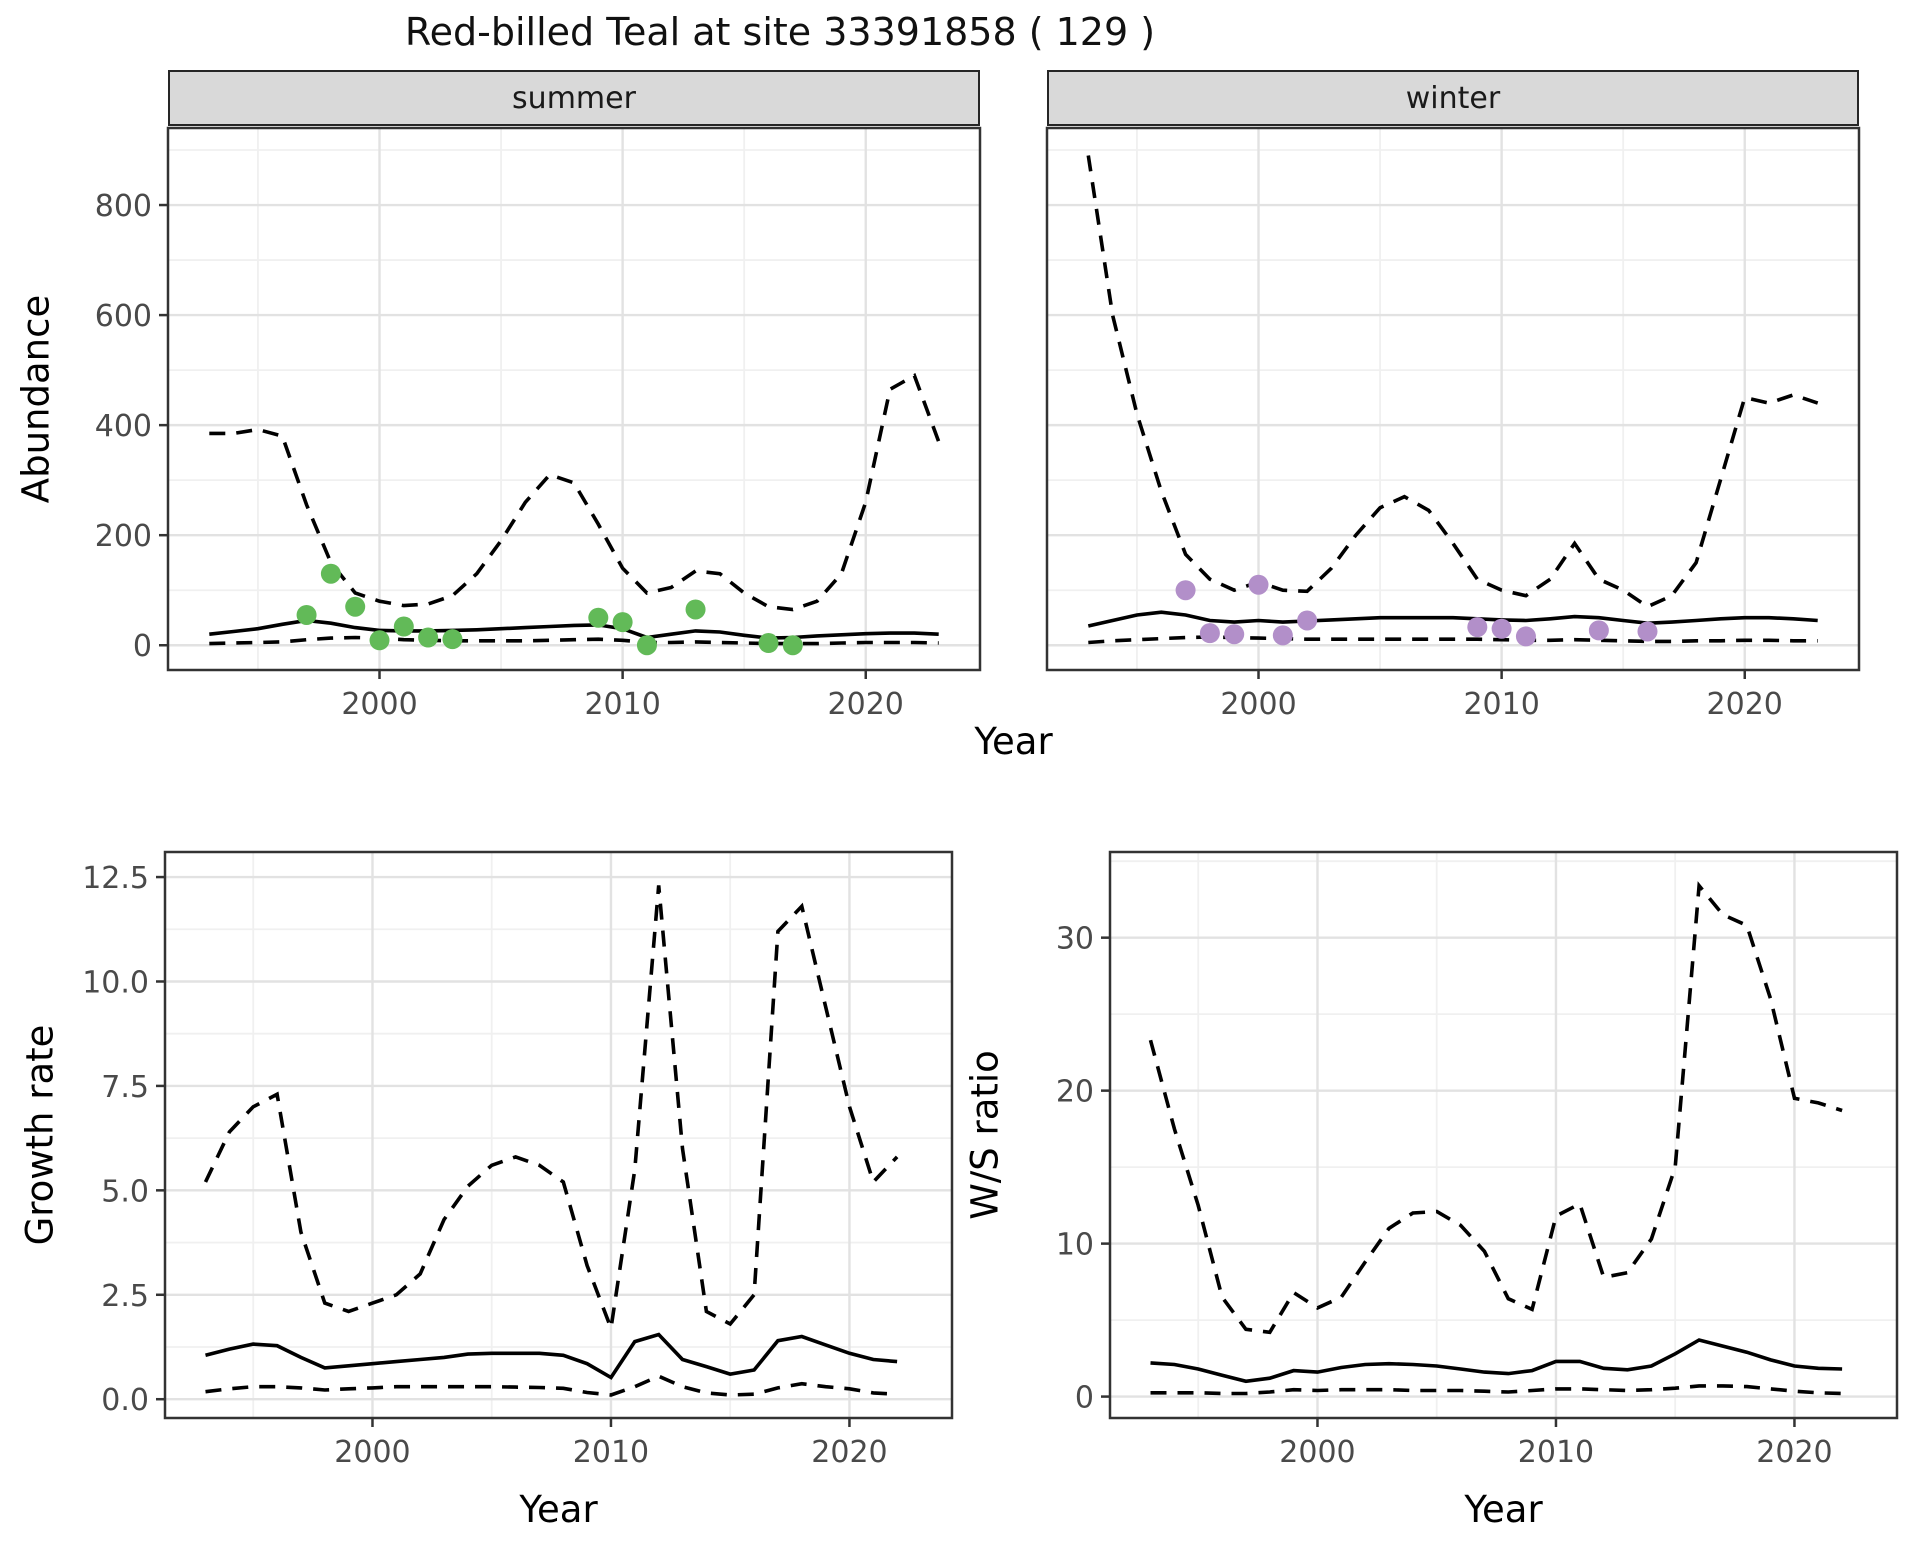  I want to click on x-axis-label-growth: Year, so click(558, 1509).